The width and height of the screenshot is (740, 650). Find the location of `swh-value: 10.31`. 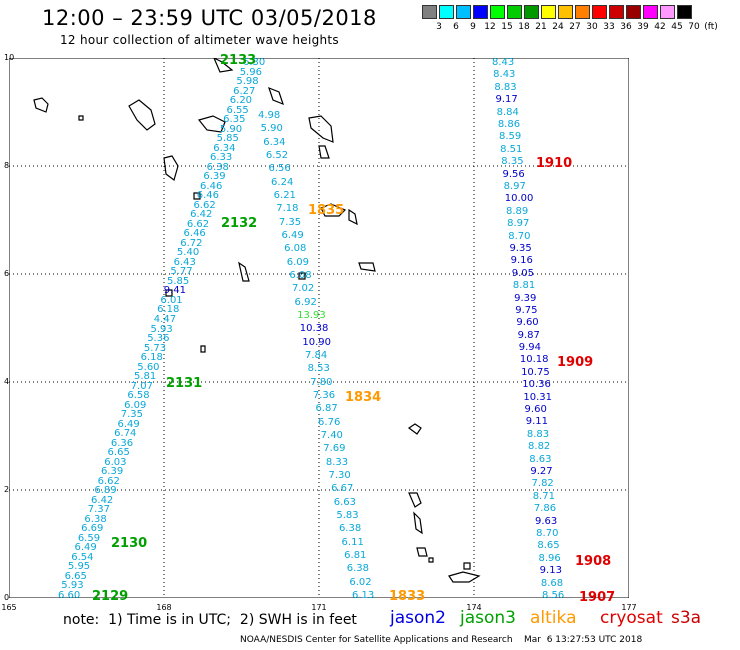

swh-value: 10.31 is located at coordinates (538, 397).